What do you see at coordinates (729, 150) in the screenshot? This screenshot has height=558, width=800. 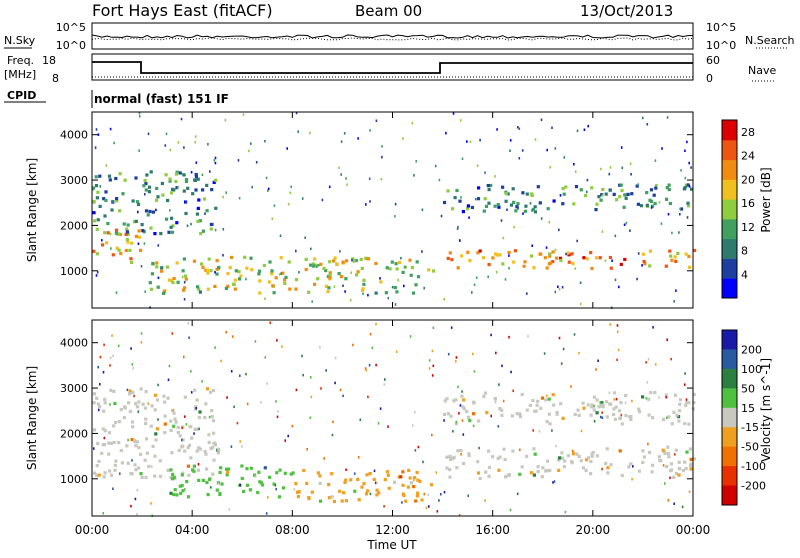 I see `colorbar-swatch` at bounding box center [729, 150].